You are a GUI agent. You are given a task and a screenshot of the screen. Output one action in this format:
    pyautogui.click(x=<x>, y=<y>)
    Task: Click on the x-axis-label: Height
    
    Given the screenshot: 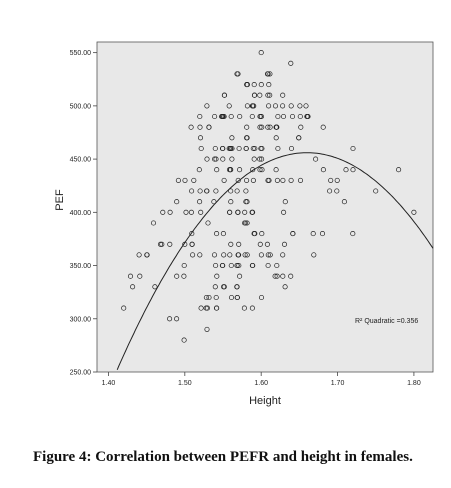 What is the action you would take?
    pyautogui.click(x=265, y=401)
    